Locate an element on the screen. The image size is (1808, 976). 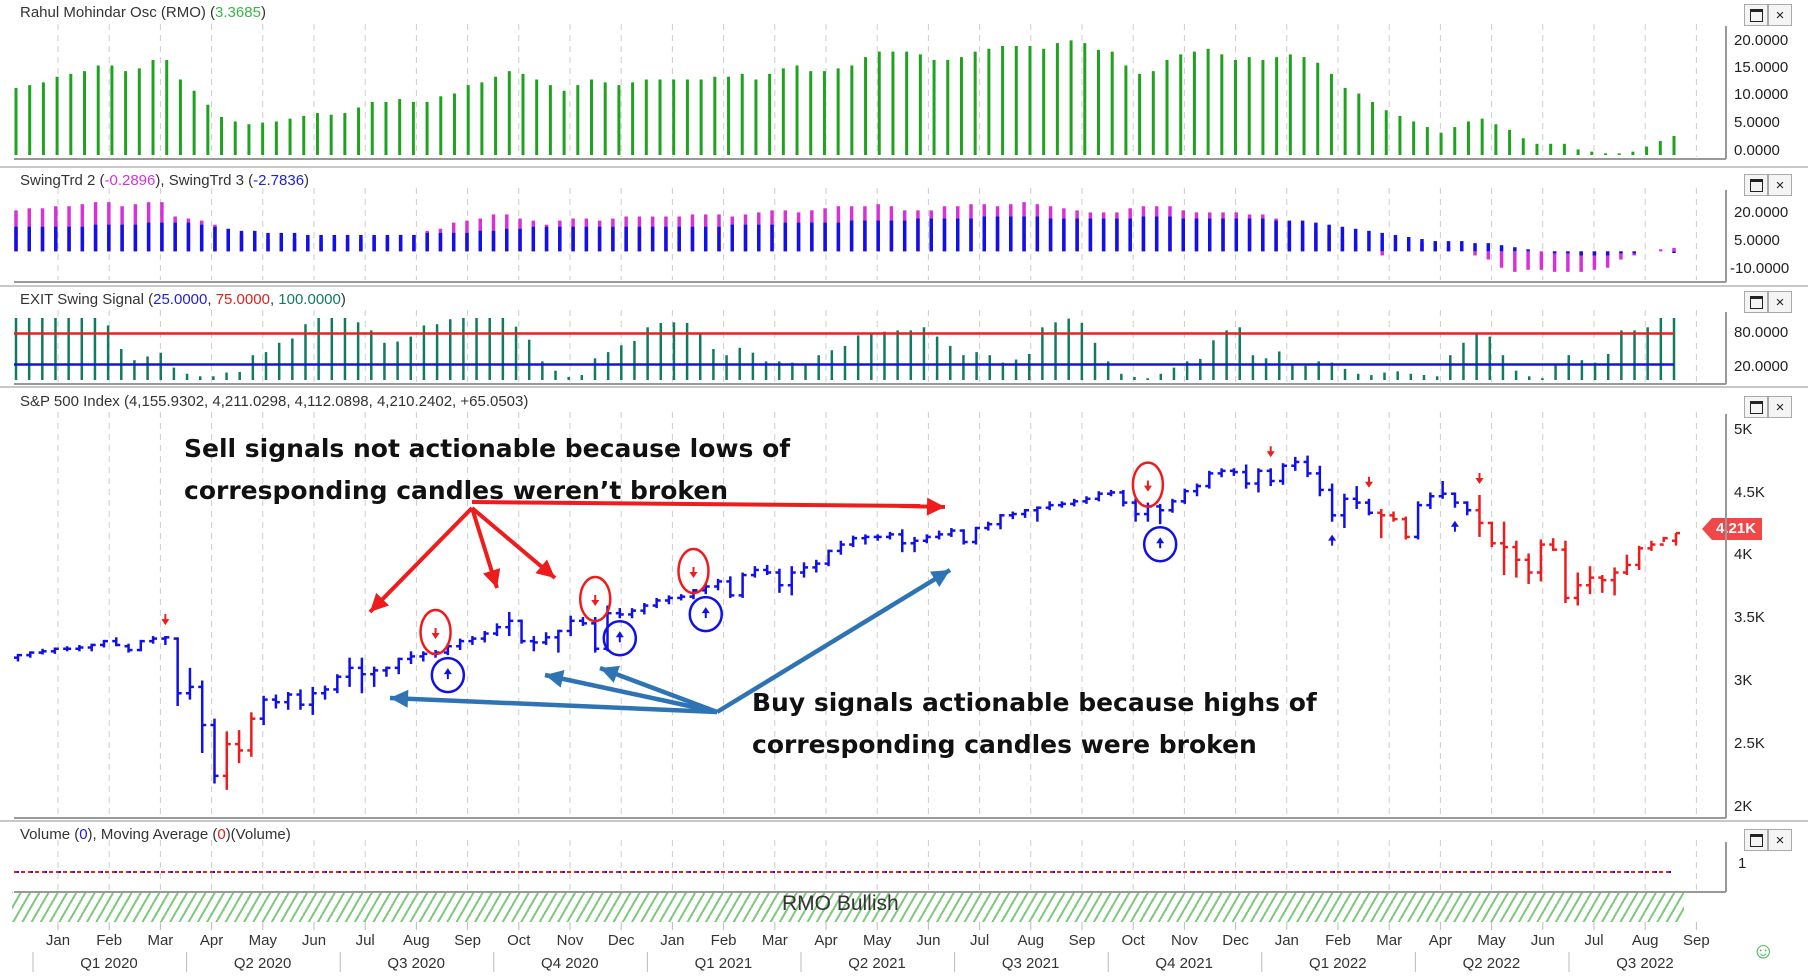
swingtrd-label-a: SwingTrd 2 ( is located at coordinates (62, 180).